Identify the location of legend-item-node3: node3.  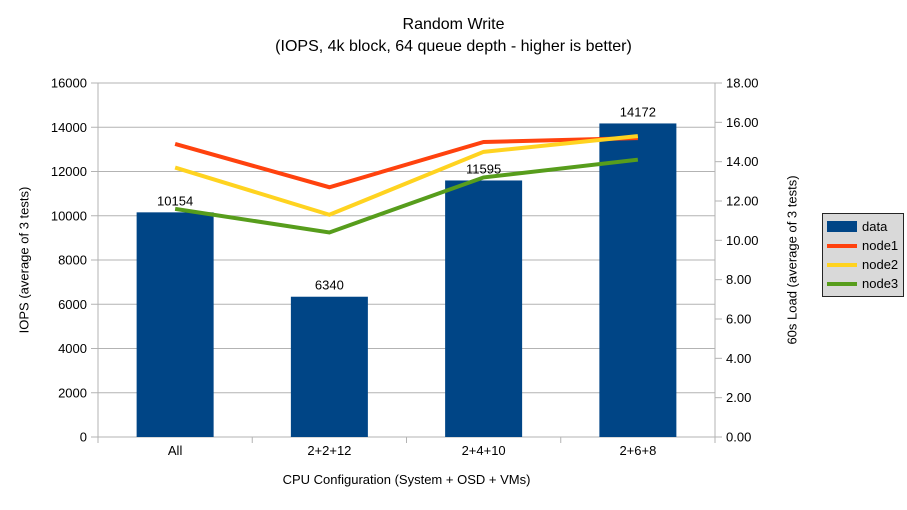
(865, 283).